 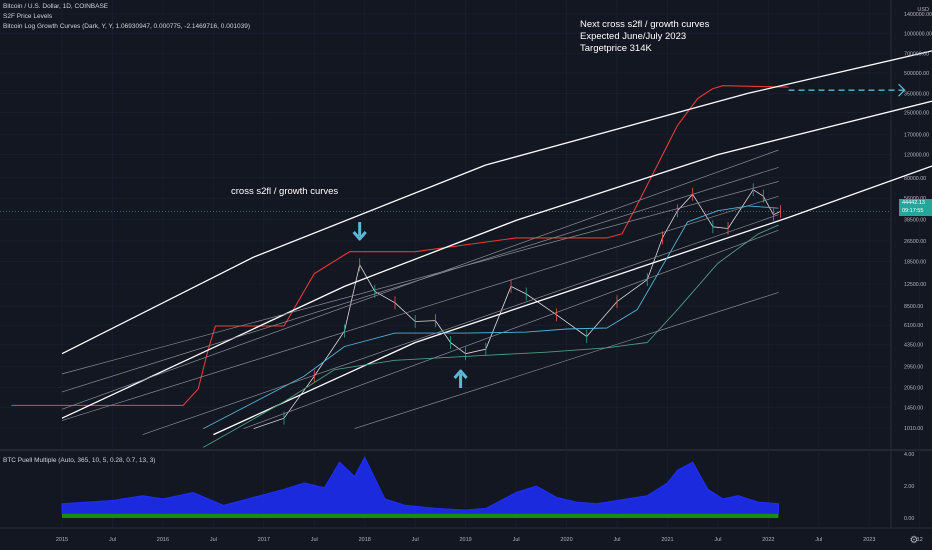 I want to click on price-tick-label: 250000.00, so click(x=916, y=114).